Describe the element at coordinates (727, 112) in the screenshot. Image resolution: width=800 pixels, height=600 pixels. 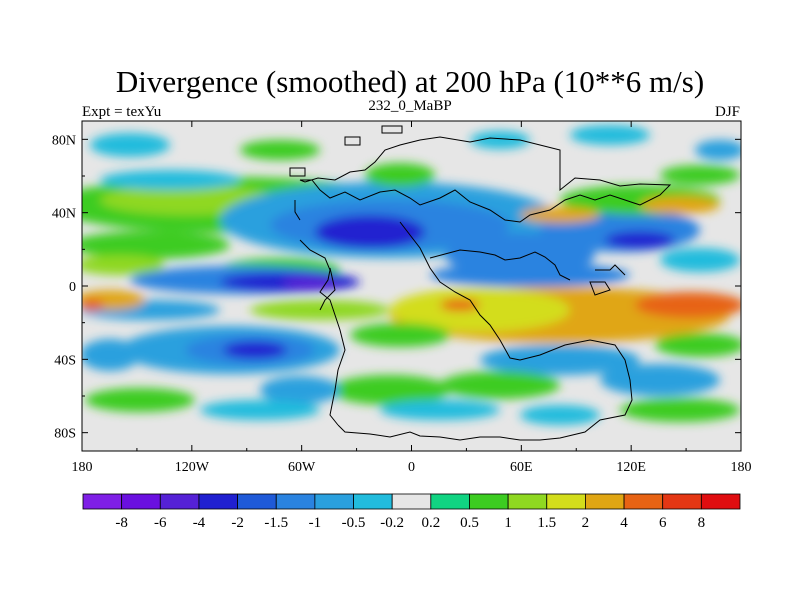
I see `season-label: DJF` at that location.